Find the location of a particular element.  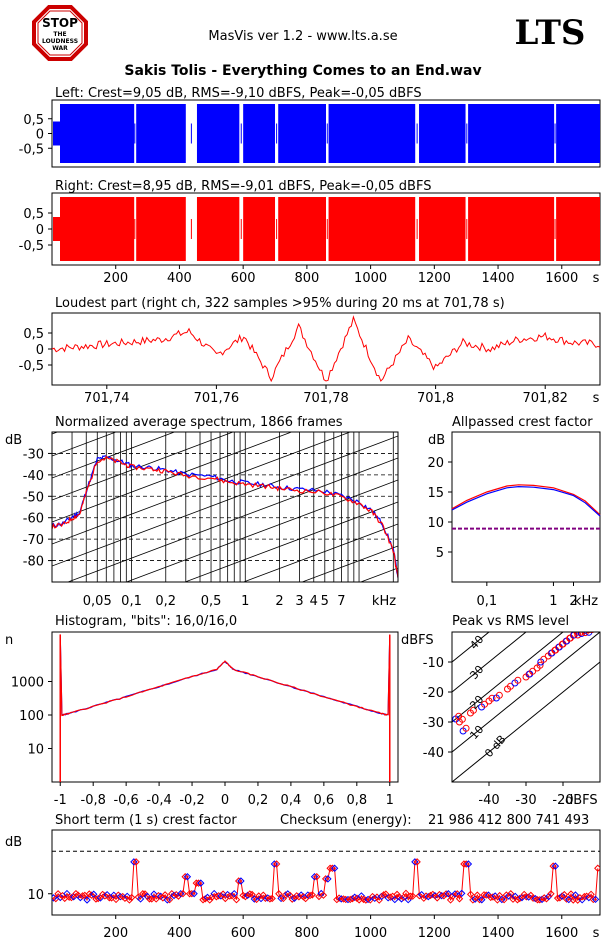

loudest-waveform-line is located at coordinates (326, 349).